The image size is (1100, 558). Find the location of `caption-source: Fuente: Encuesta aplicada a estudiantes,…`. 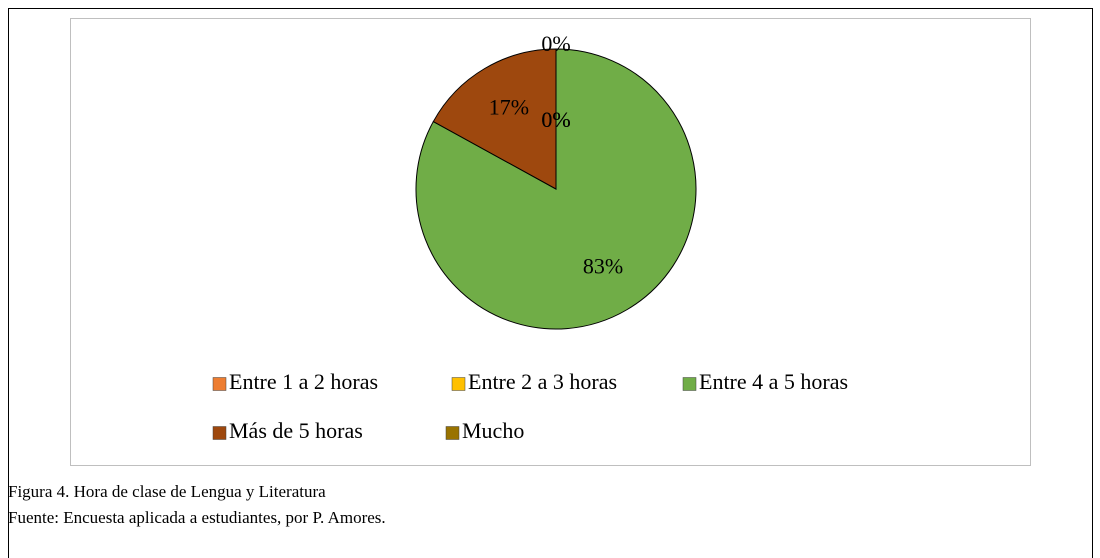

caption-source: Fuente: Encuesta aplicada a estudiantes,… is located at coordinates (197, 517).